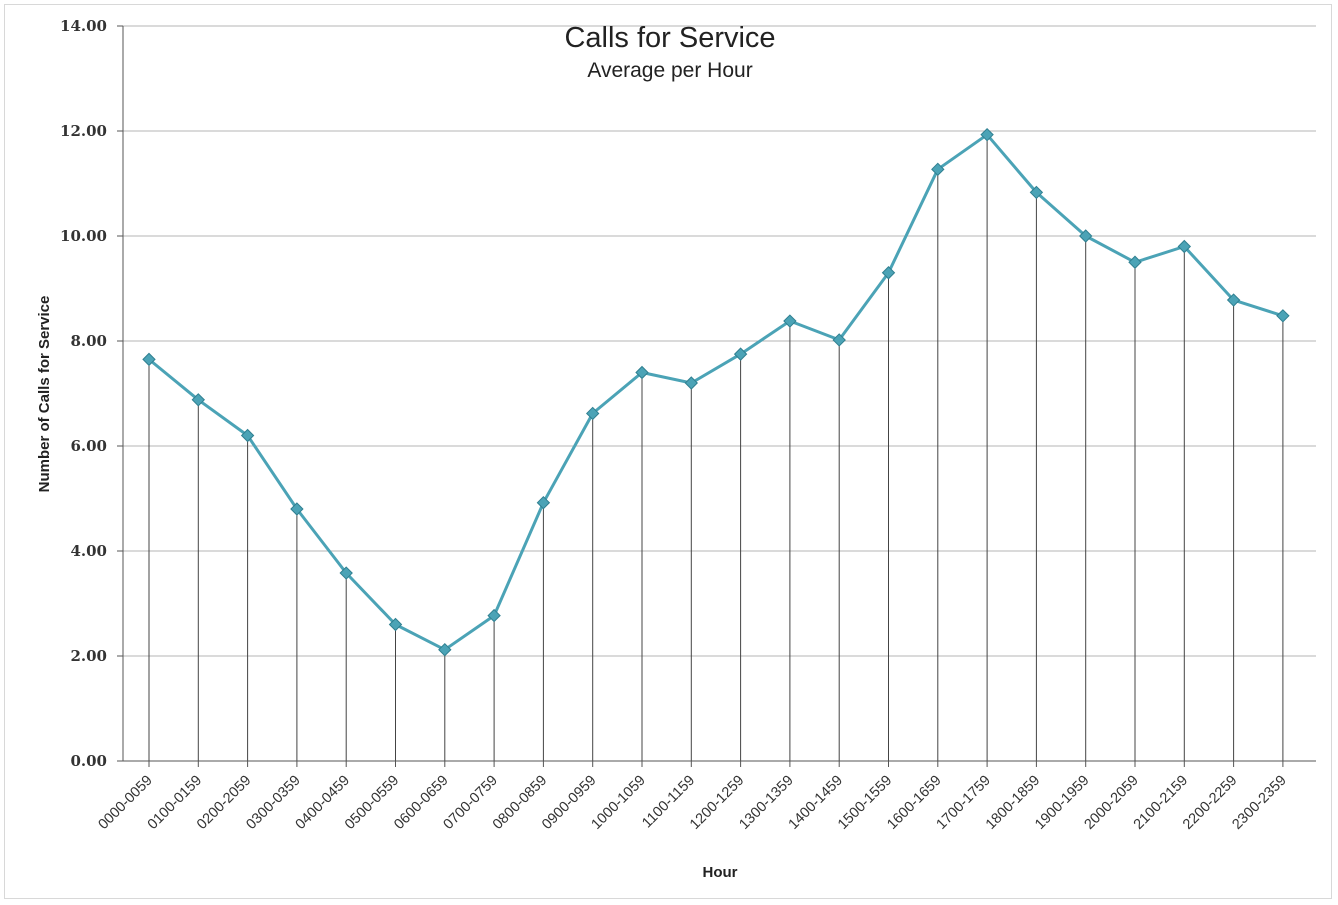 This screenshot has width=1338, height=905. What do you see at coordinates (88, 446) in the screenshot?
I see `y-tick-label: 6.00` at bounding box center [88, 446].